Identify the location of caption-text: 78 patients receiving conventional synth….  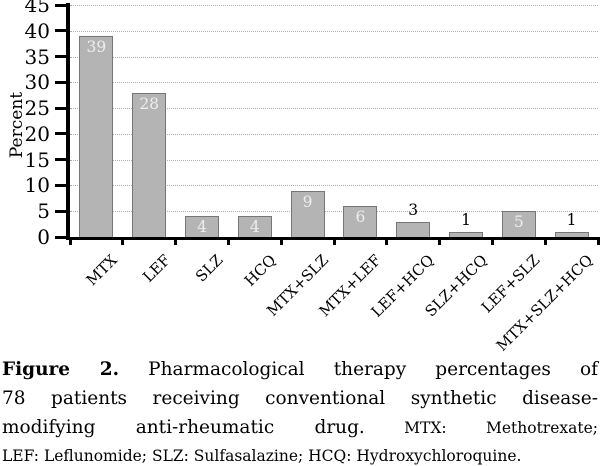
(300, 398).